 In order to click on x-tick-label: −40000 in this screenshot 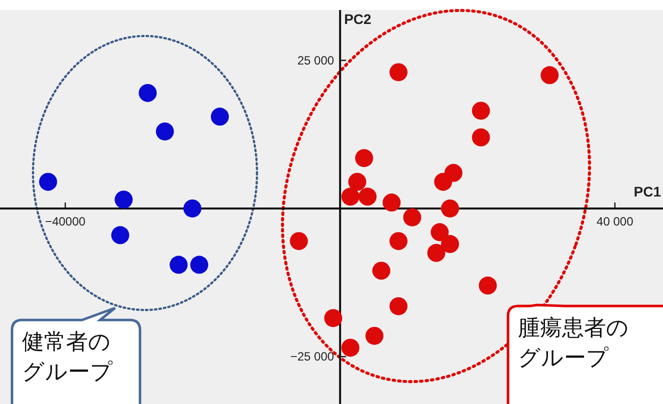, I will do `click(65, 221)`.